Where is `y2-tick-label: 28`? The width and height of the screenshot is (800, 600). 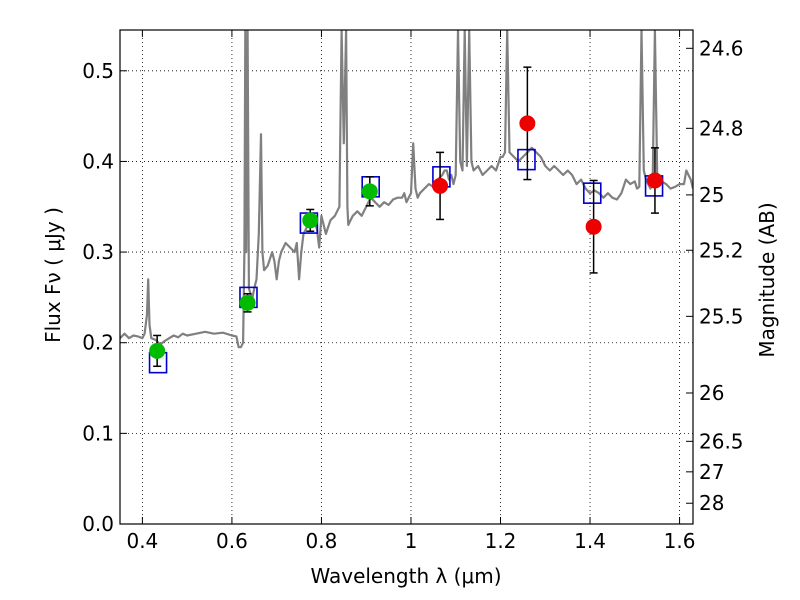 y2-tick-label: 28 is located at coordinates (711, 503).